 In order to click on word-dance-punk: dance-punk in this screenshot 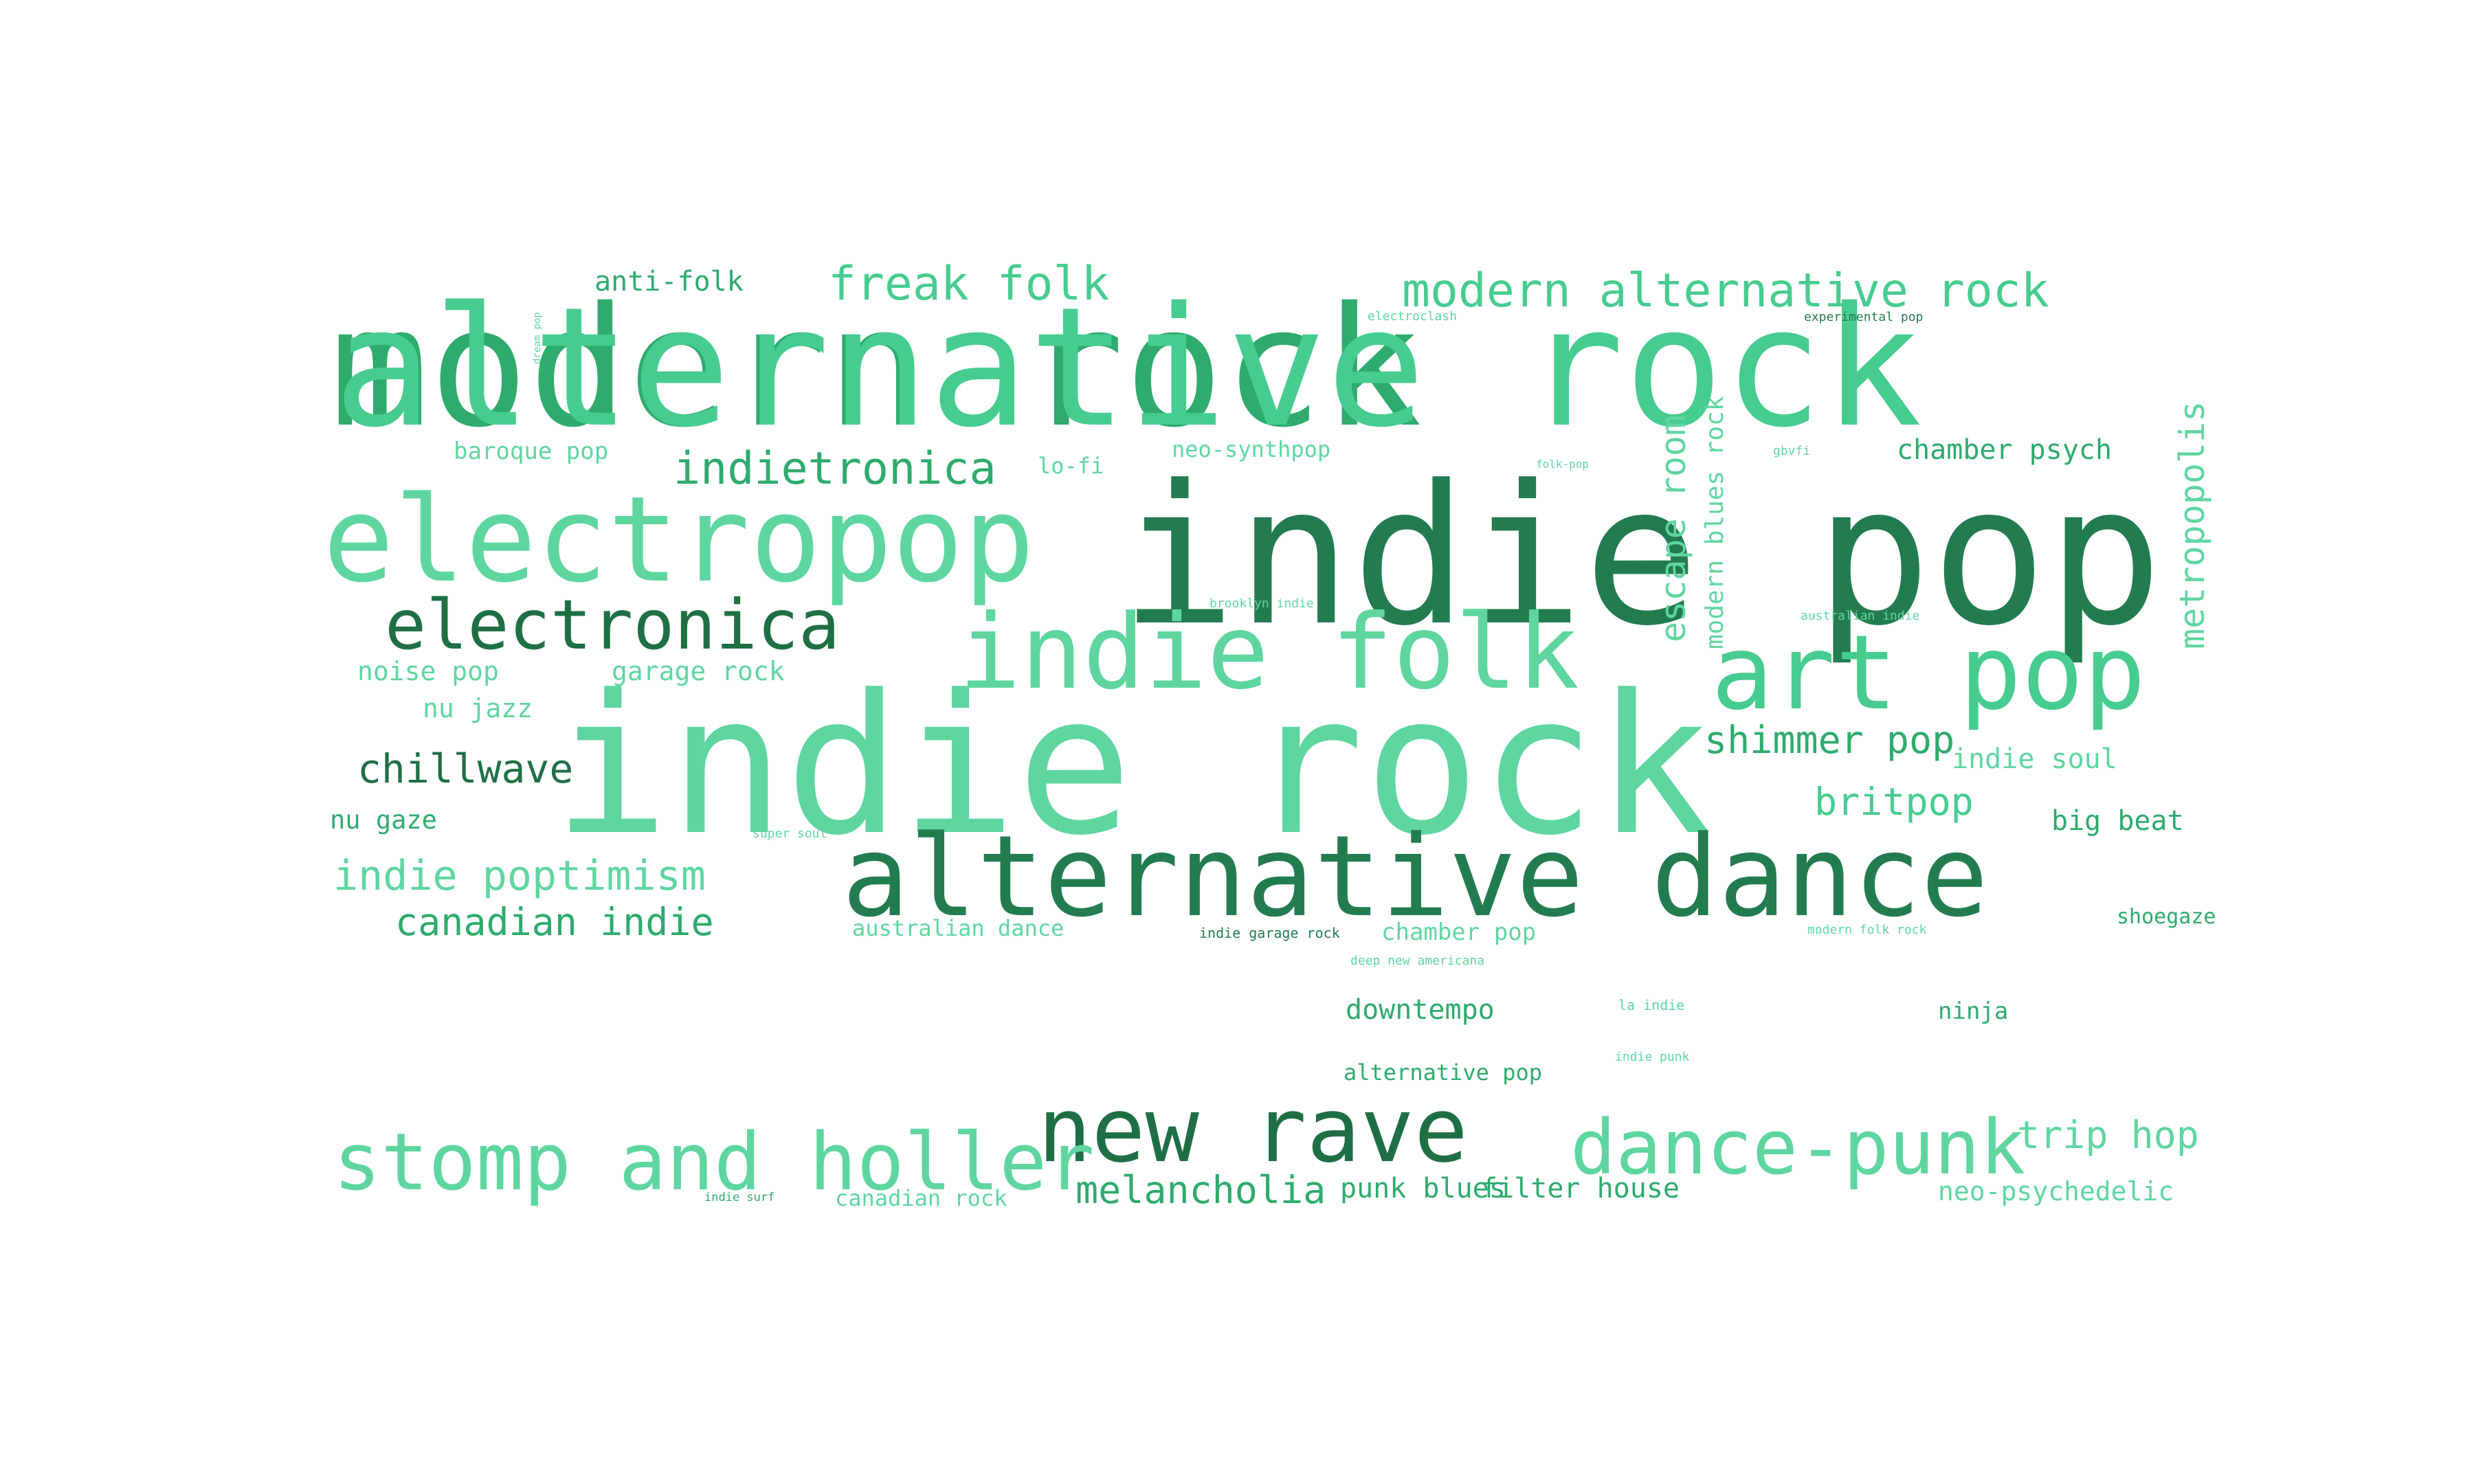, I will do `click(1798, 1147)`.